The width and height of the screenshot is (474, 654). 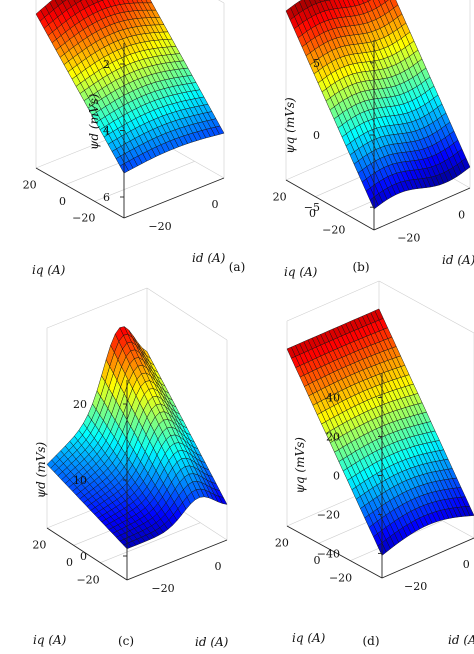 I want to click on z-tick-label: −5, so click(x=312, y=207).